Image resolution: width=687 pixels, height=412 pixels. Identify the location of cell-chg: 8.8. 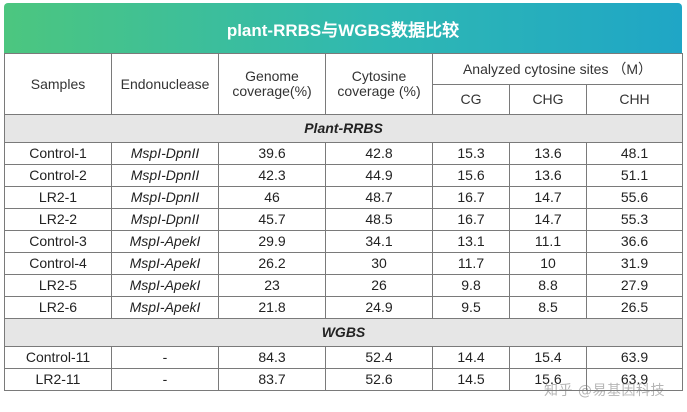
(548, 285).